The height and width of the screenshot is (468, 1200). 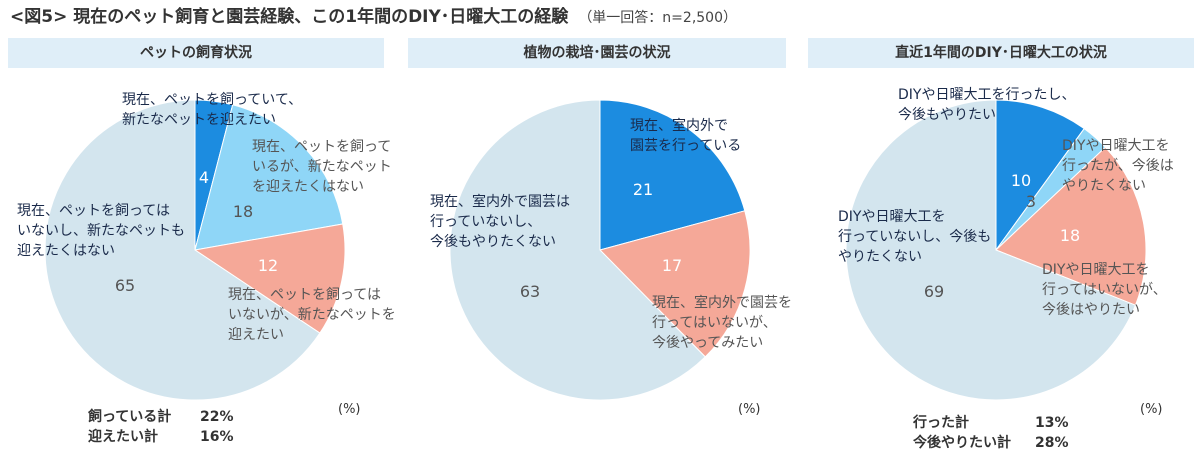 I want to click on slice-label-line: いるが、新たなペット, so click(x=322, y=167).